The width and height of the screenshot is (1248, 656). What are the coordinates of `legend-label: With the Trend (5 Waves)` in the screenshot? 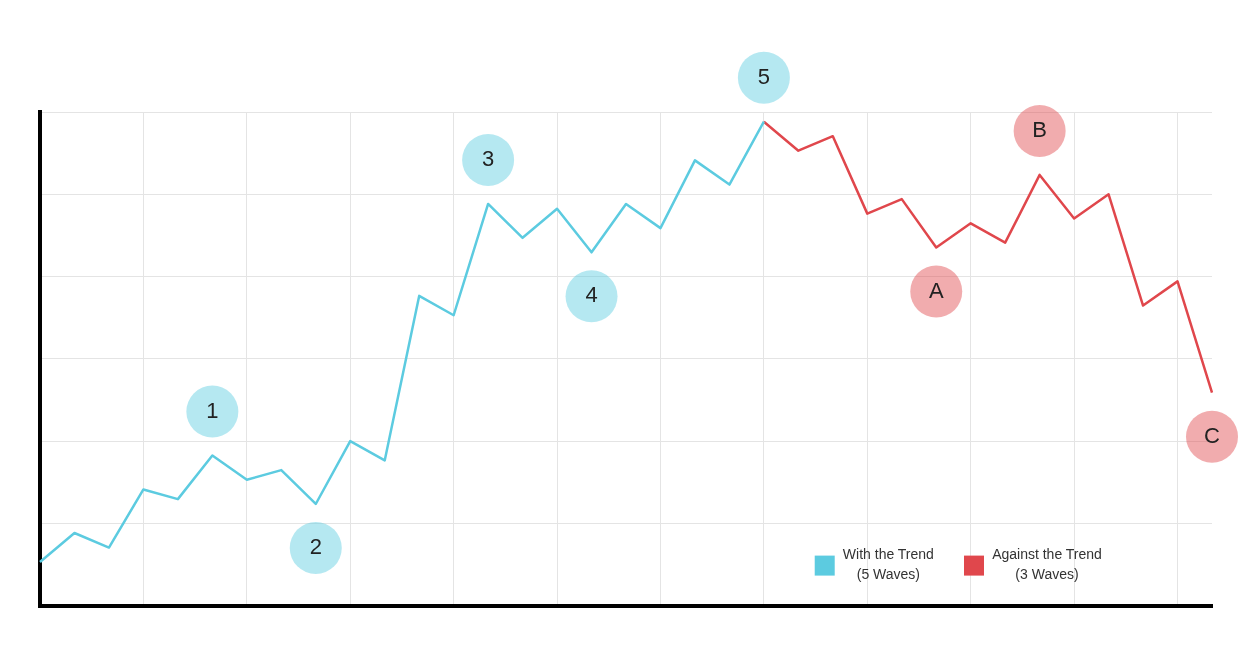 It's located at (888, 564).